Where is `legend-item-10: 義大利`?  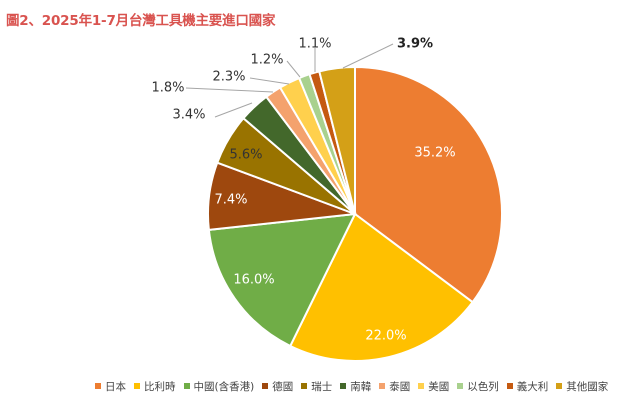 legend-item-10: 義大利 is located at coordinates (527, 386).